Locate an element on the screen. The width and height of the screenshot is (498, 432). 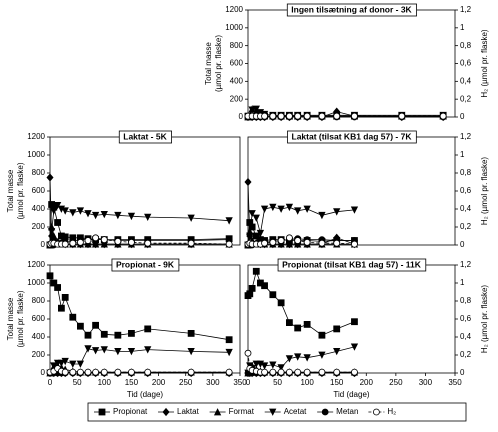
panel-title: Ingen tilsætning af donor - 3K is located at coordinates (351, 10).